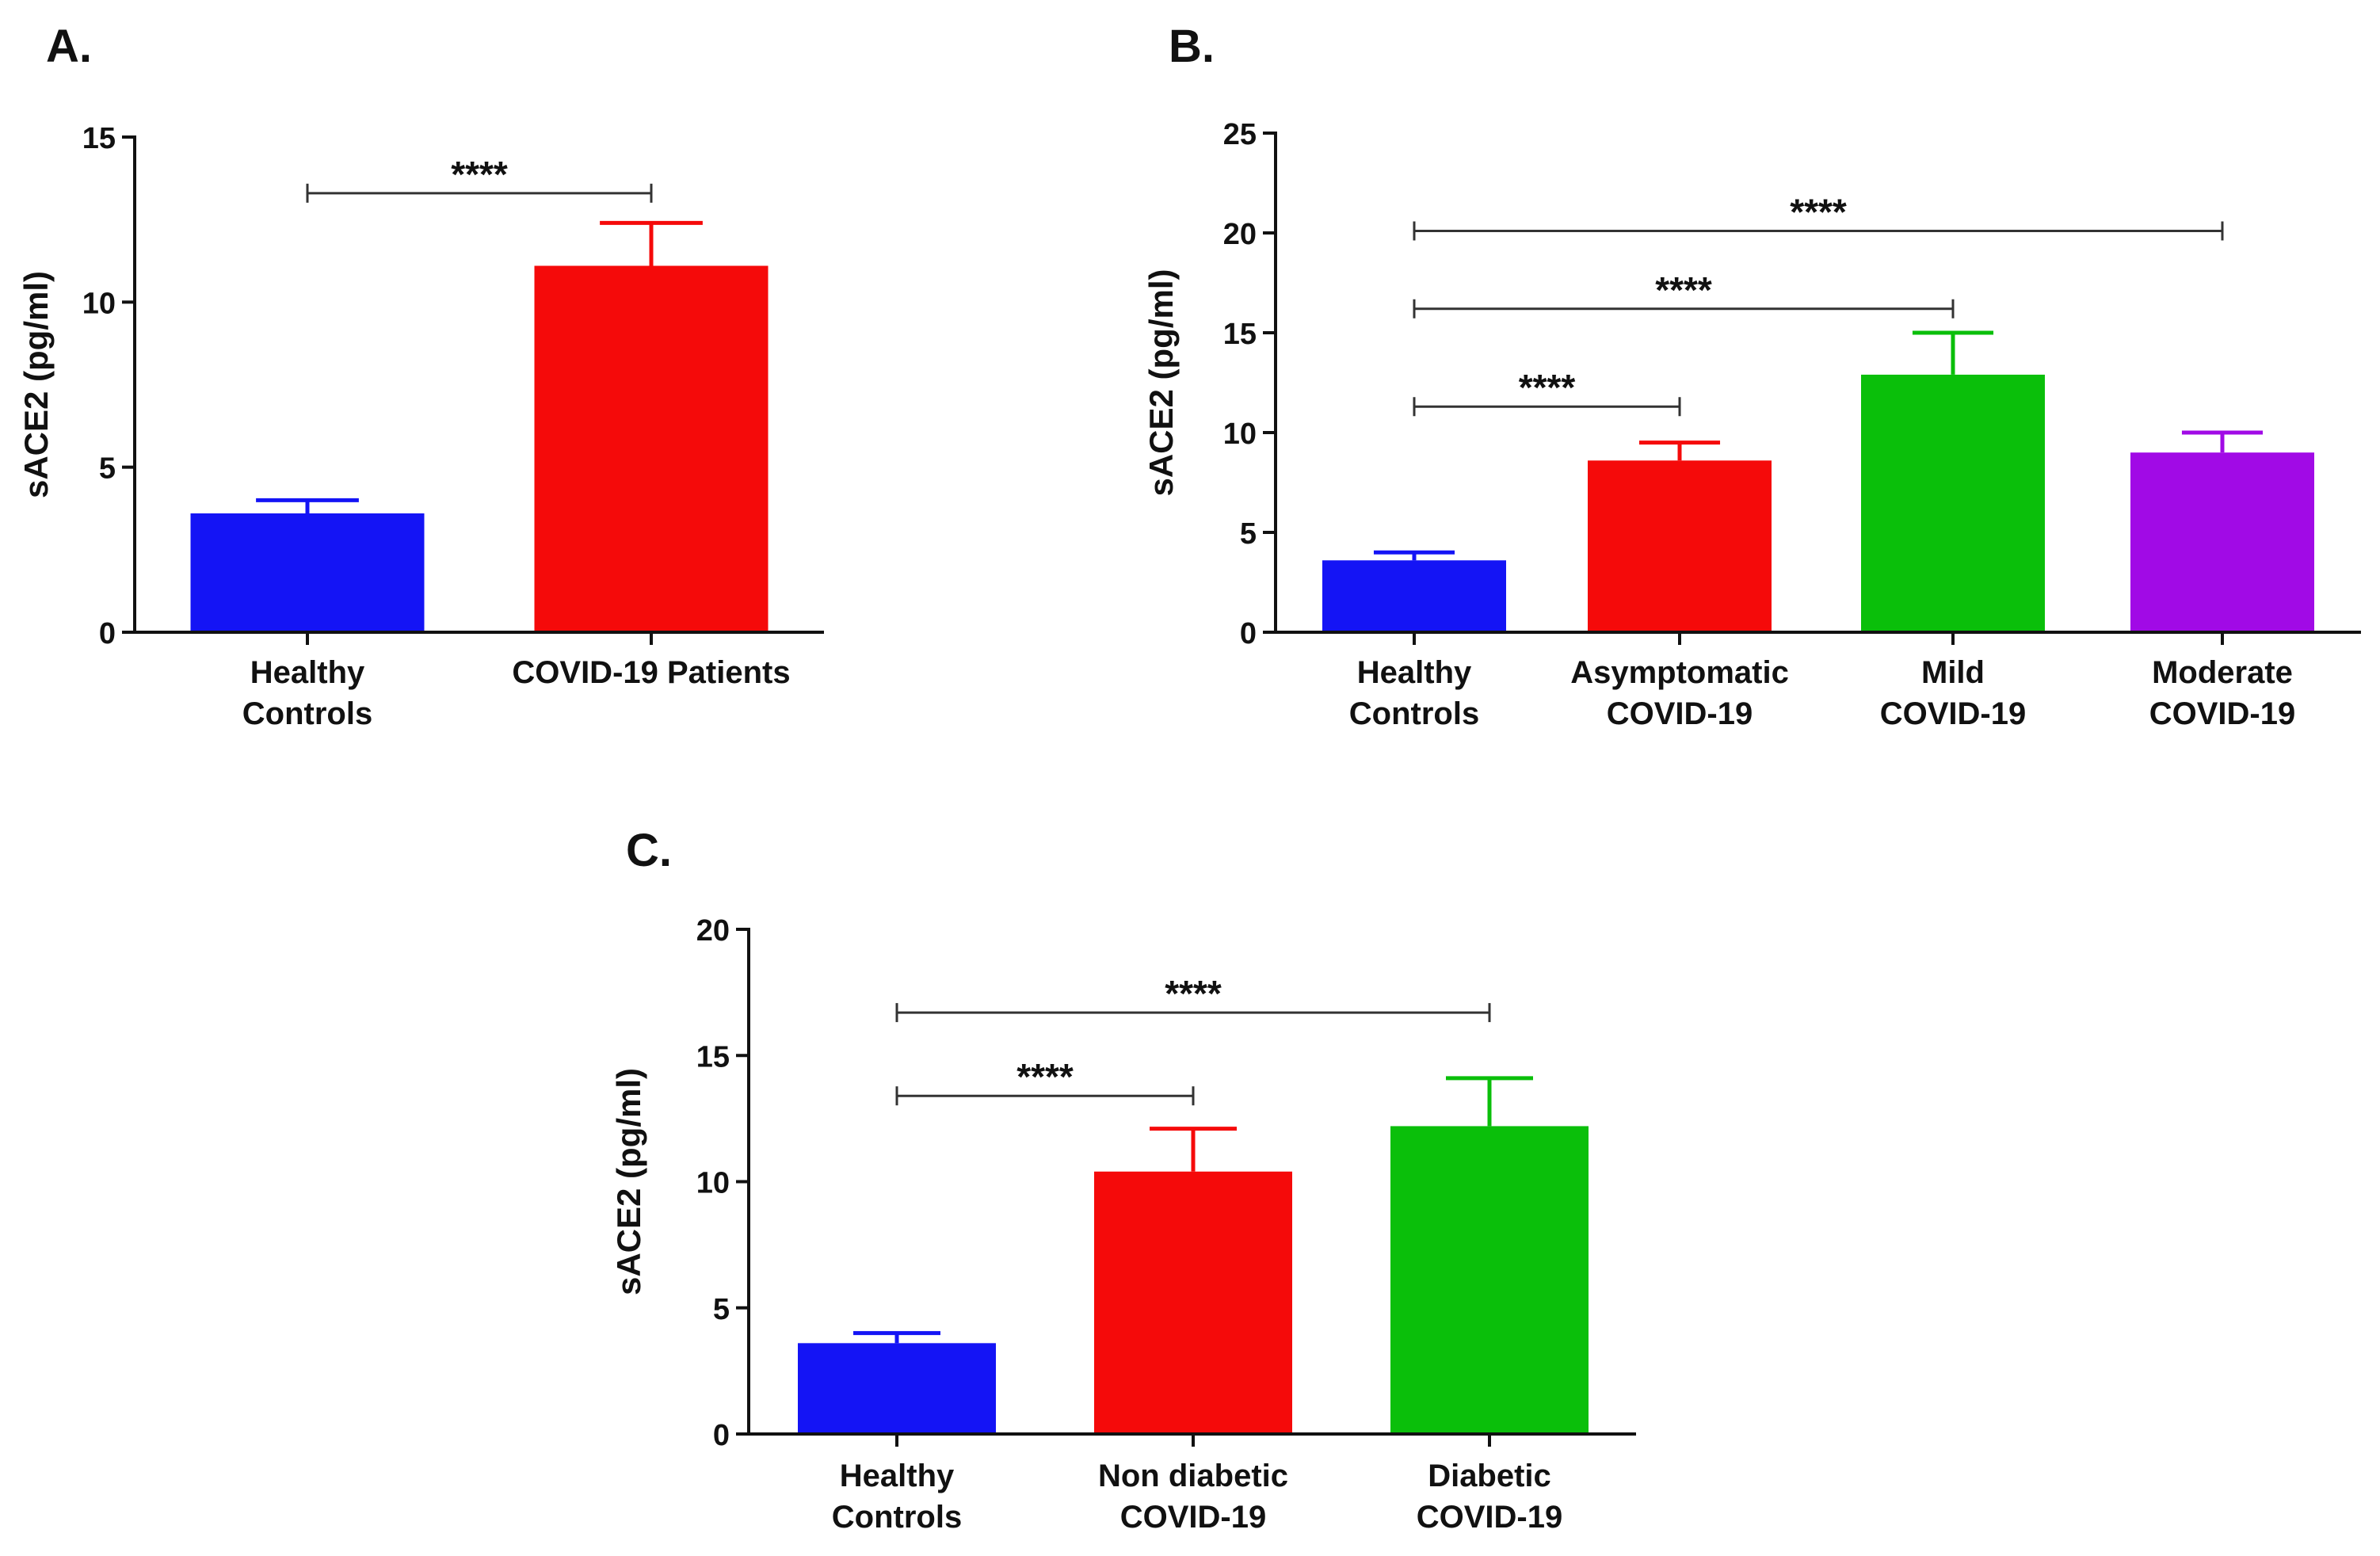  What do you see at coordinates (1953, 693) in the screenshot?
I see `x-tick-label: Mild COVID-19` at bounding box center [1953, 693].